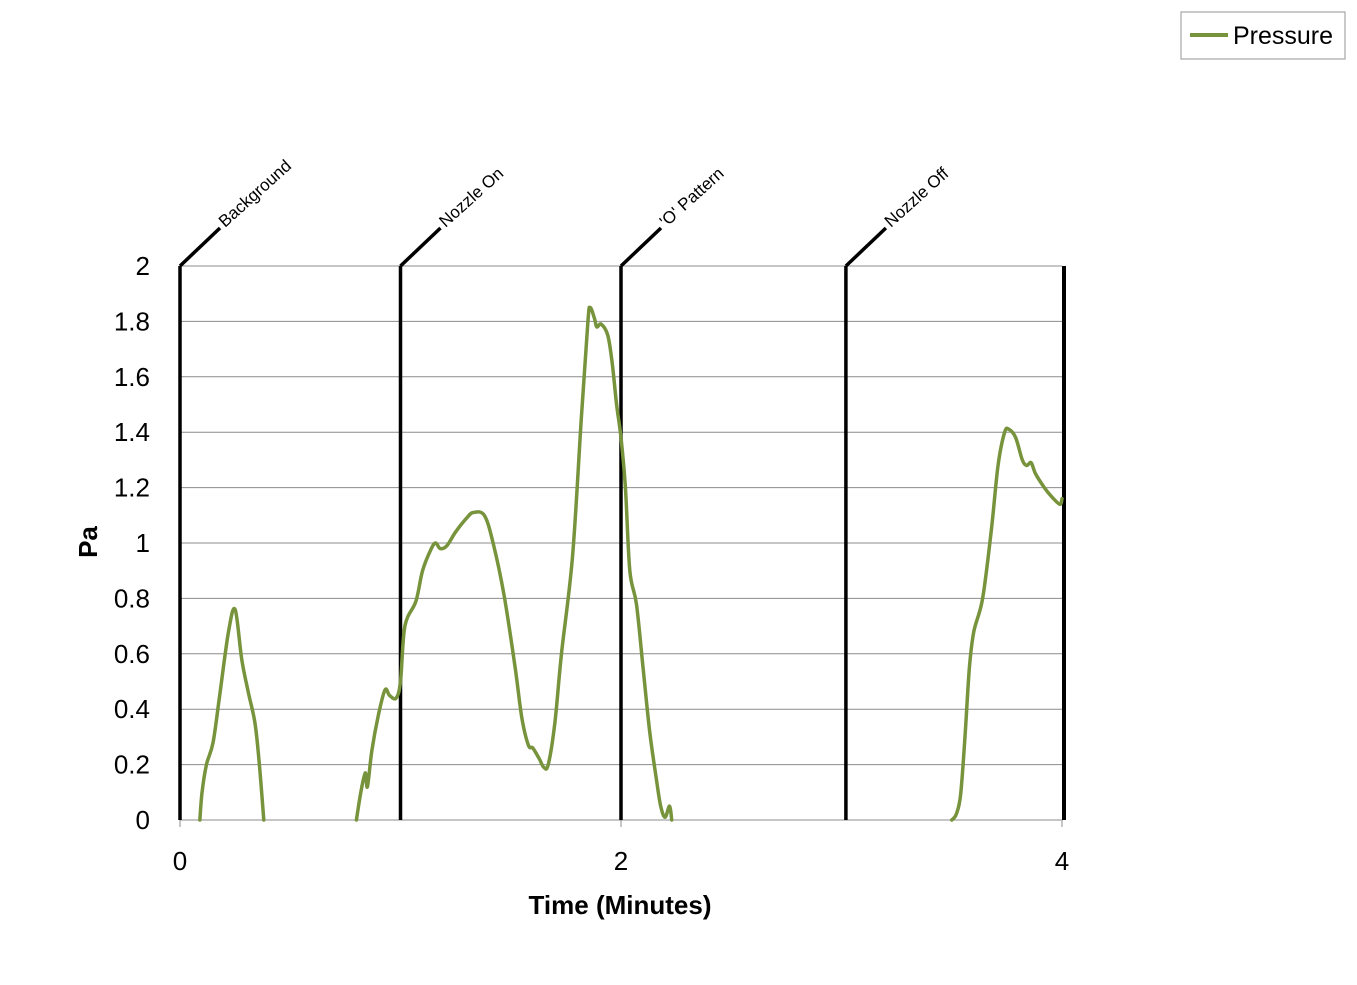  I want to click on x-tick-label: 0, so click(180, 861).